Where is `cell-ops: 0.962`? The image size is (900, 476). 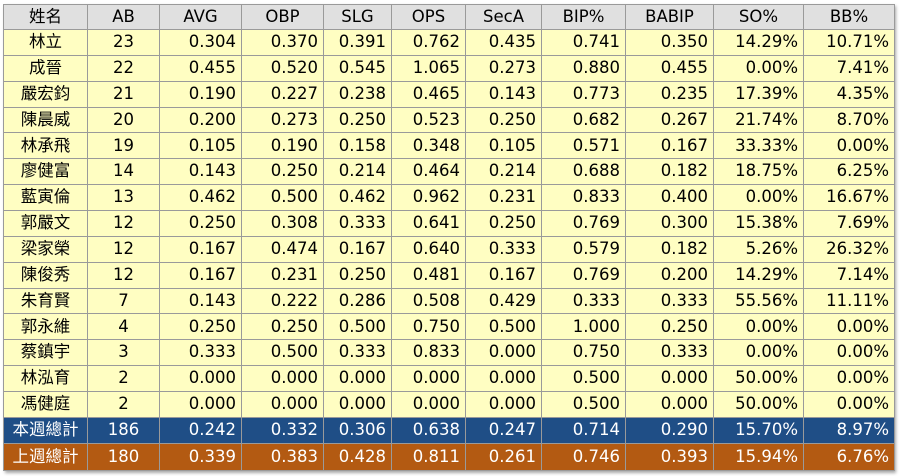 cell-ops: 0.962 is located at coordinates (428, 198).